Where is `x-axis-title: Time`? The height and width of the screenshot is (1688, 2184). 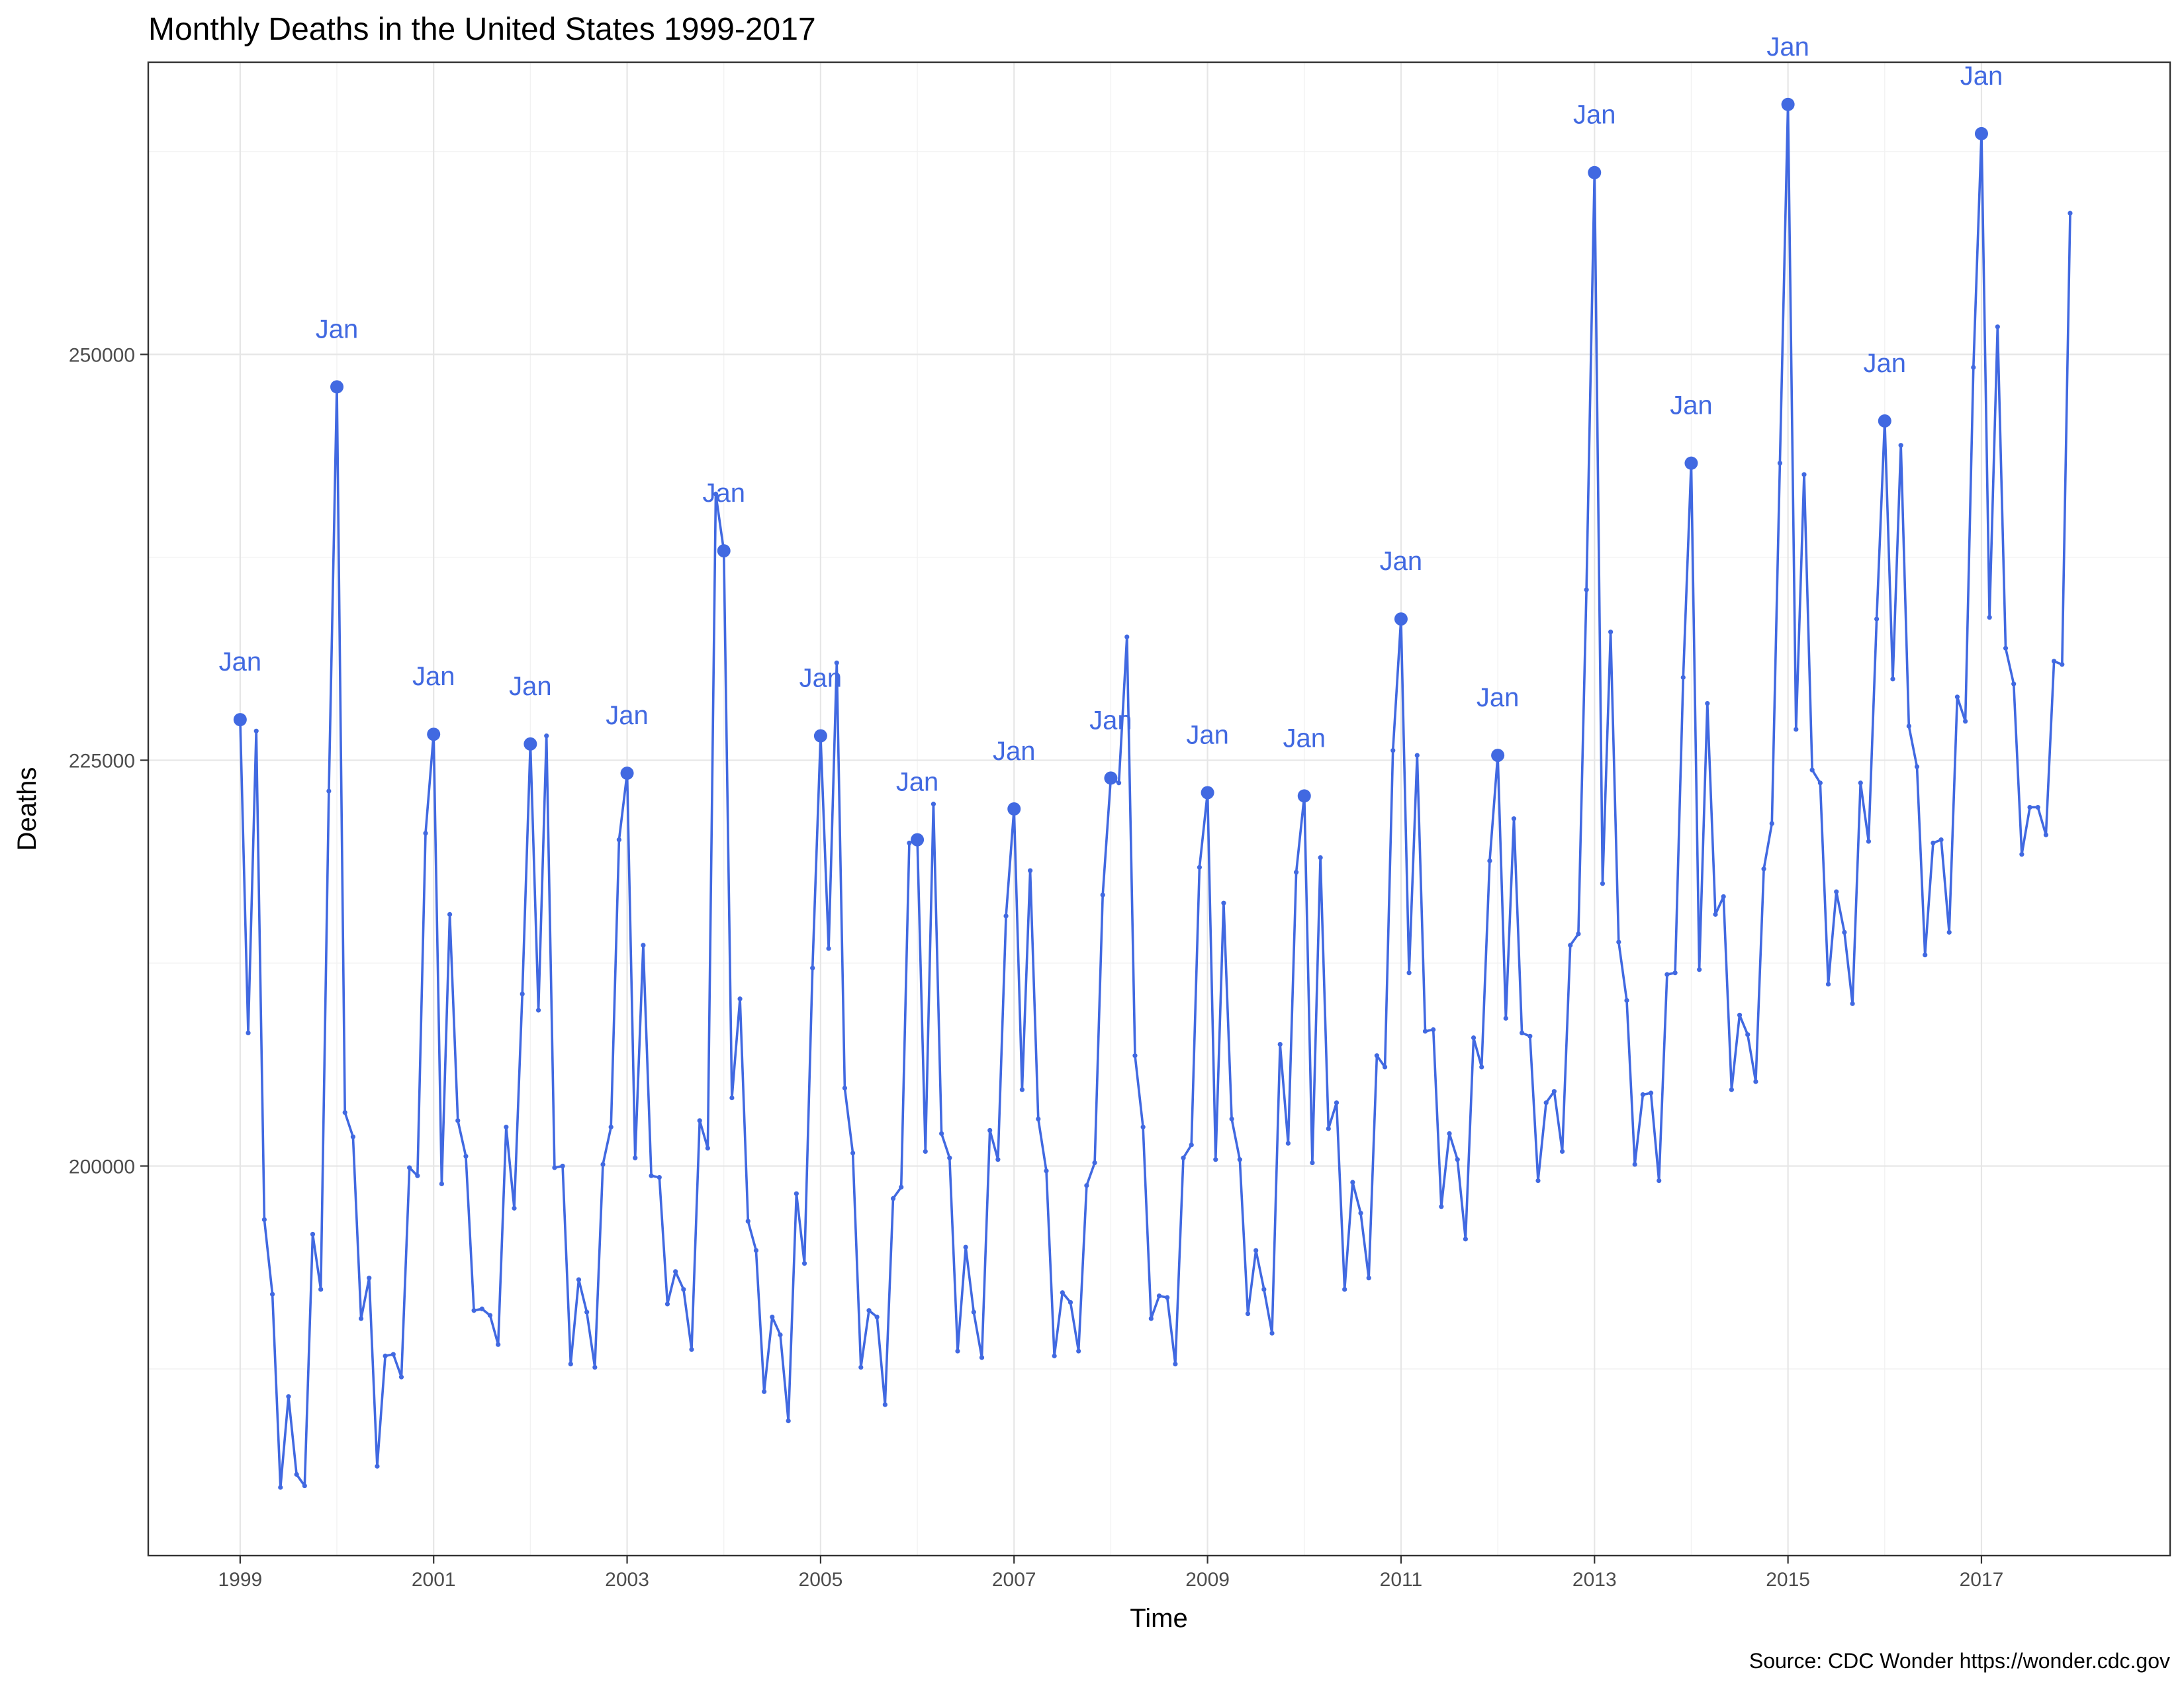 x-axis-title: Time is located at coordinates (1158, 1618).